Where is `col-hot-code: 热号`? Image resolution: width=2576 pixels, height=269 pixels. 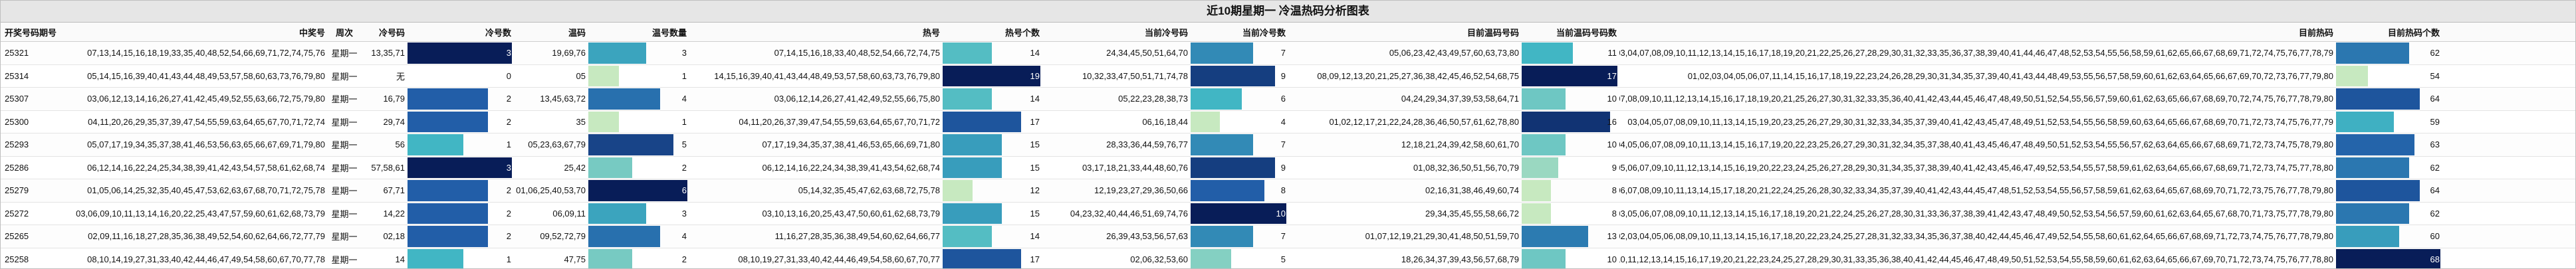
col-hot-code: 热号 is located at coordinates (931, 32).